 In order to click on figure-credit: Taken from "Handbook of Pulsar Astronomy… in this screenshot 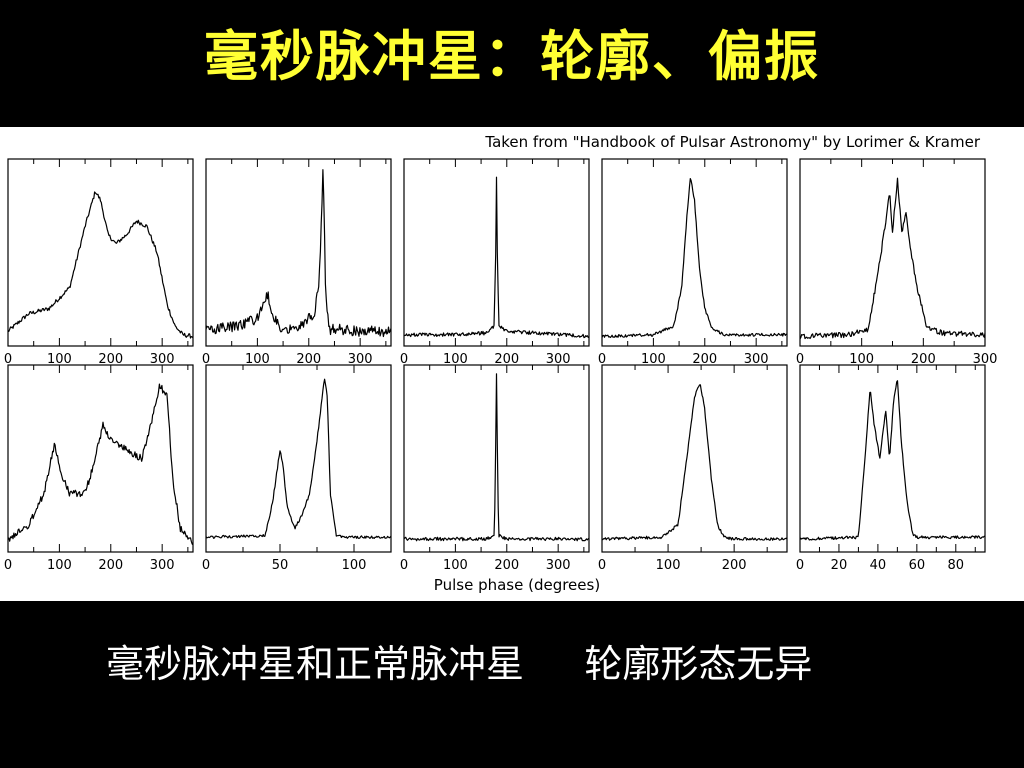, I will do `click(732, 142)`.